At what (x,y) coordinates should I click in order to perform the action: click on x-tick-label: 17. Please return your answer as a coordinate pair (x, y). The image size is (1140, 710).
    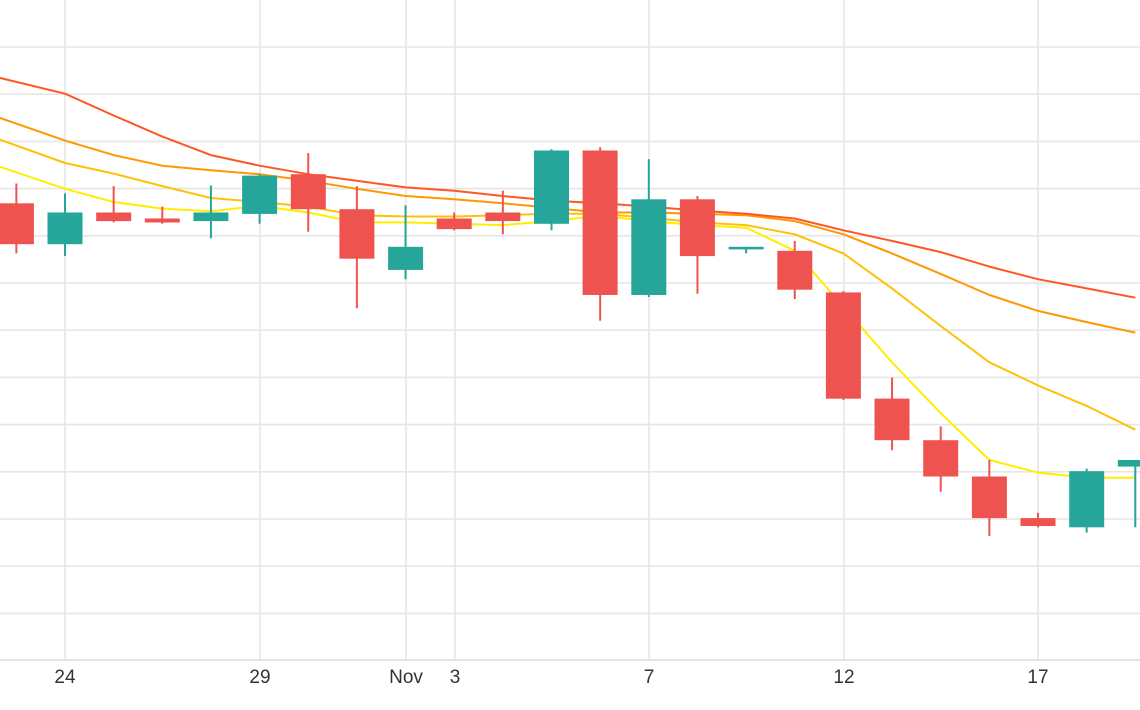
    Looking at the image, I should click on (1037, 677).